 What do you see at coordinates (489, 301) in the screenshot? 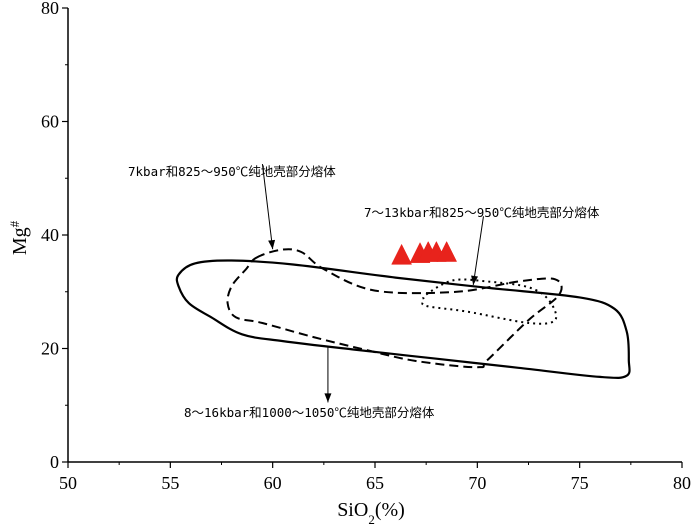
I see `region-dotted-7-13kbar` at bounding box center [489, 301].